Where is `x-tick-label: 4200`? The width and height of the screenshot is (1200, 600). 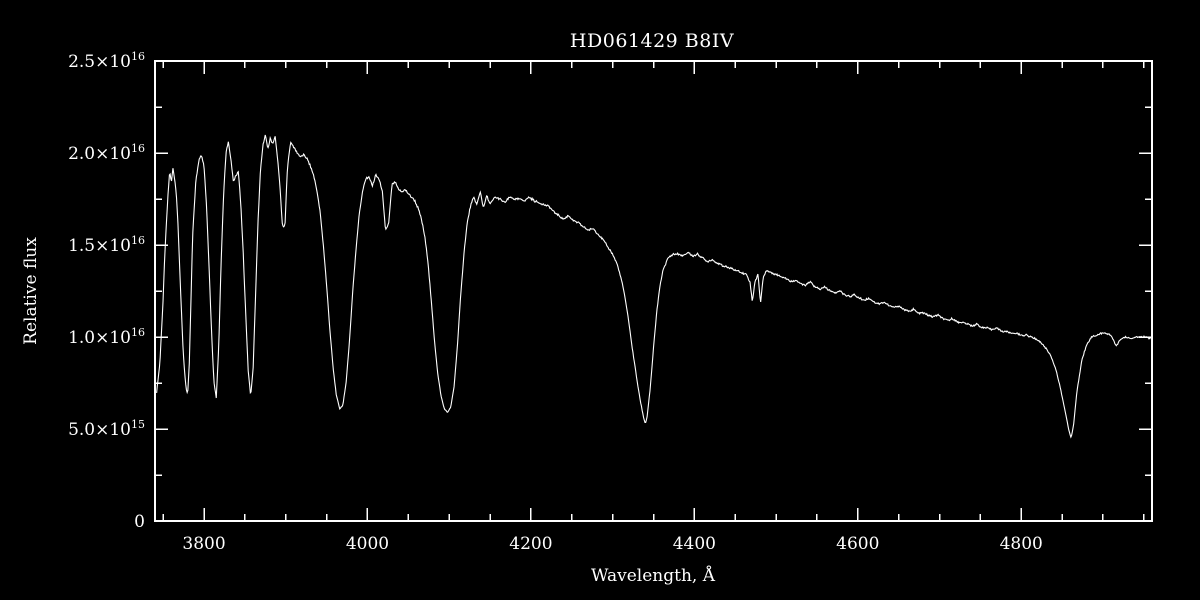
x-tick-label: 4200 is located at coordinates (530, 544).